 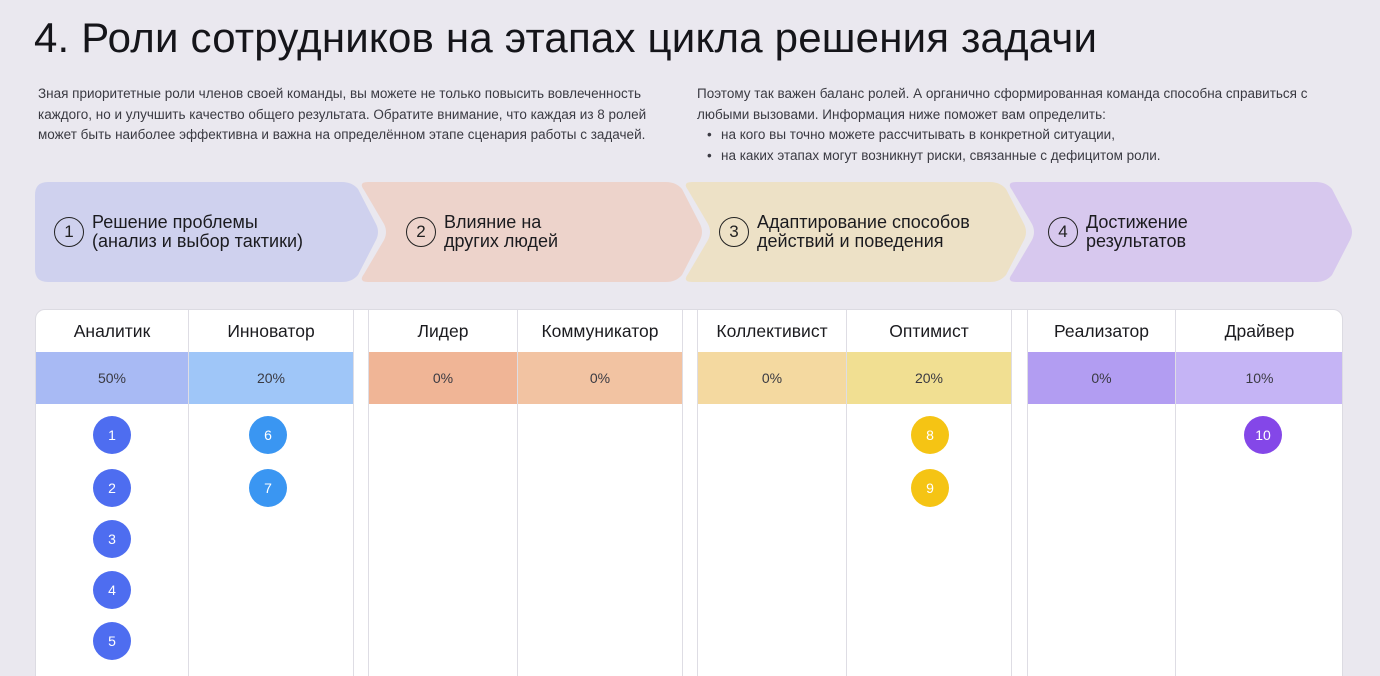 What do you see at coordinates (271, 330) in the screenshot?
I see `role-name: Инноватор` at bounding box center [271, 330].